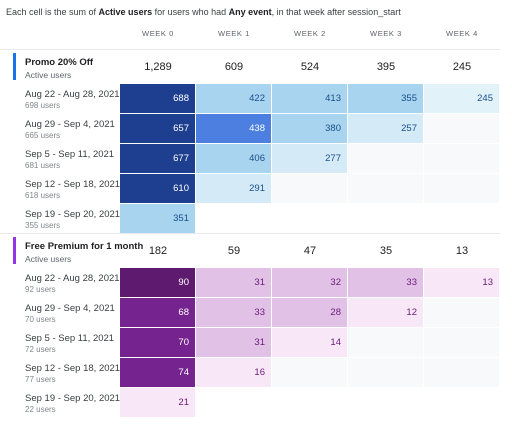 The width and height of the screenshot is (512, 427). Describe the element at coordinates (462, 33) in the screenshot. I see `week-header-4: WEEK 4` at that location.